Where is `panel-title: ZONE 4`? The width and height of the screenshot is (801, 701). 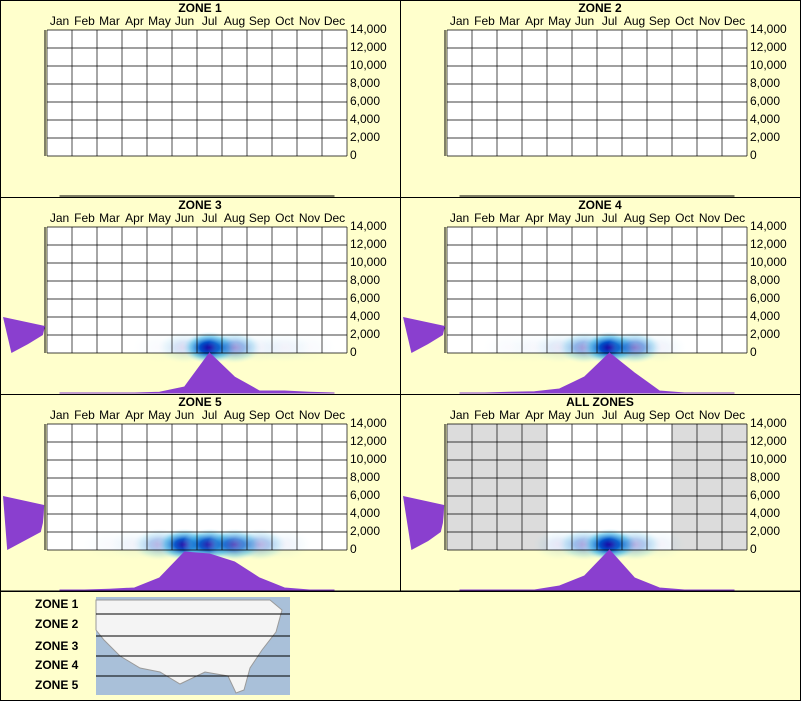
panel-title: ZONE 4 is located at coordinates (600, 205).